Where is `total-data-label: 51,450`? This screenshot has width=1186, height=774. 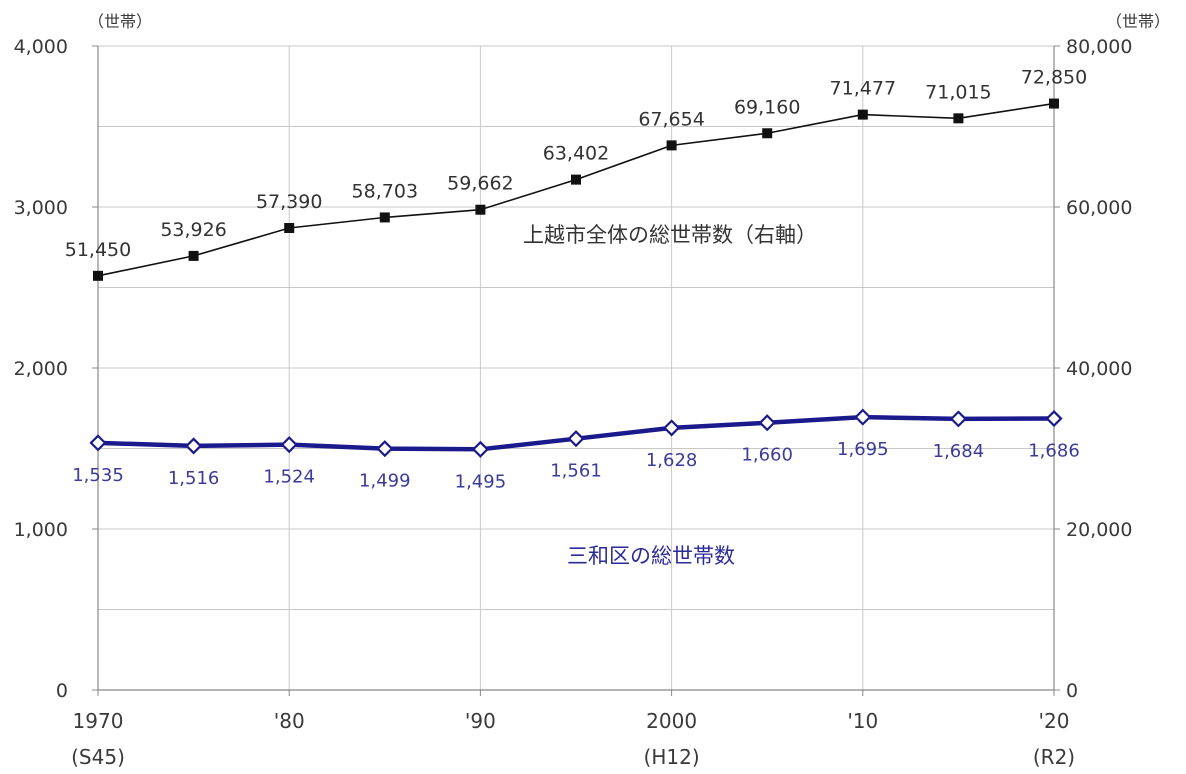
total-data-label: 51,450 is located at coordinates (98, 250).